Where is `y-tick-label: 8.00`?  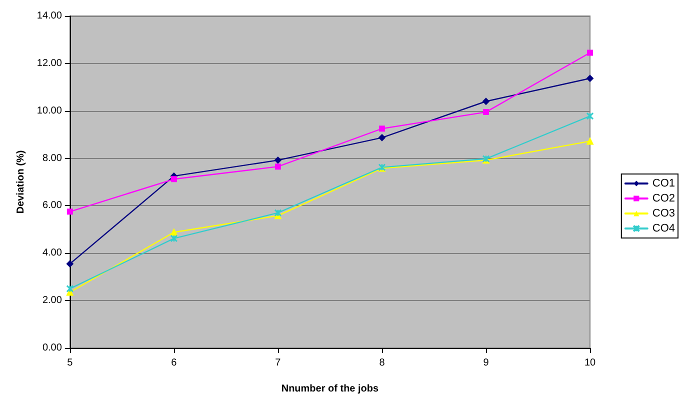 y-tick-label: 8.00 is located at coordinates (52, 158).